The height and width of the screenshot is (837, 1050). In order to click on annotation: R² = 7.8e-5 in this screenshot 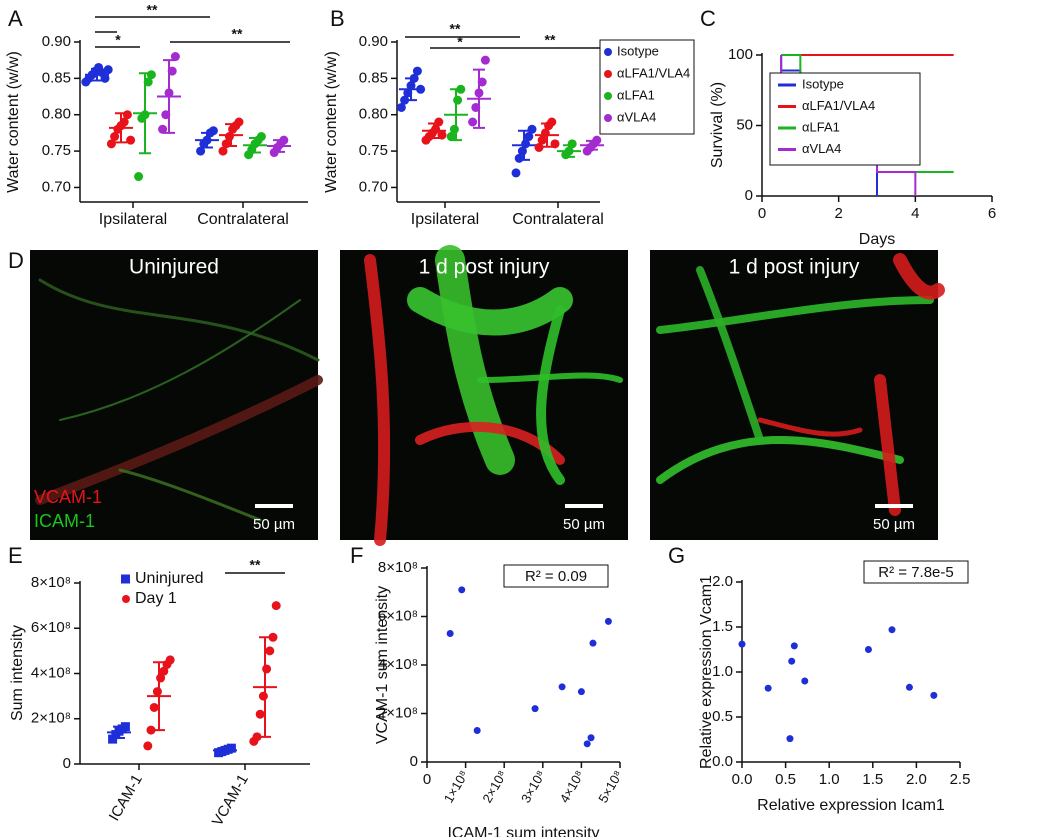, I will do `click(915, 572)`.